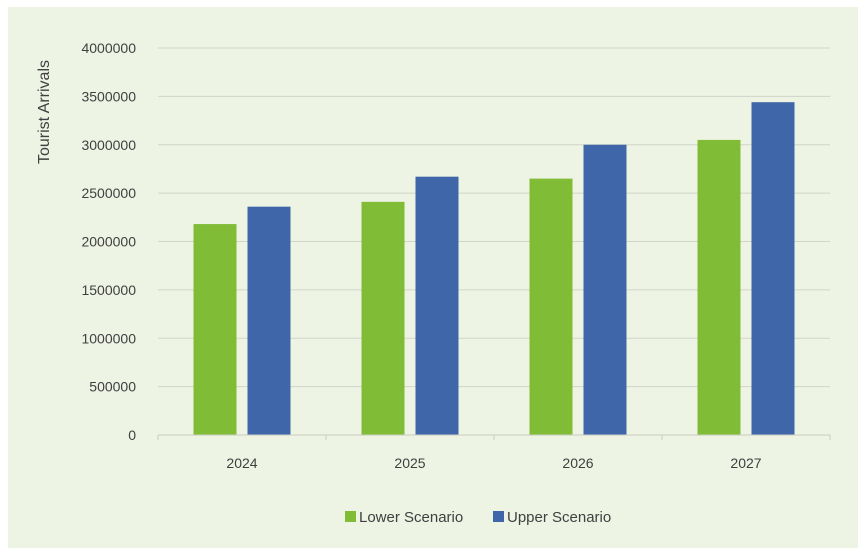  Describe the element at coordinates (551, 307) in the screenshot. I see `bar-lower-scenario-2026` at that location.